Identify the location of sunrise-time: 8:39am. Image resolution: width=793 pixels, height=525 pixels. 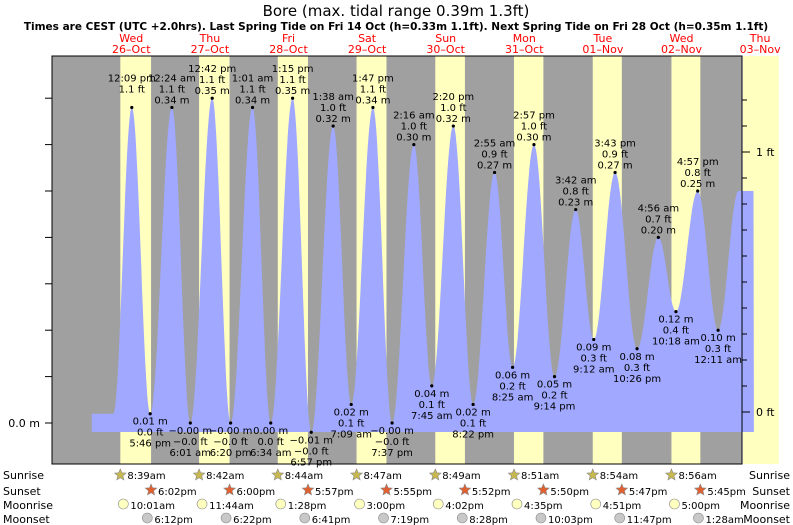
(146, 476).